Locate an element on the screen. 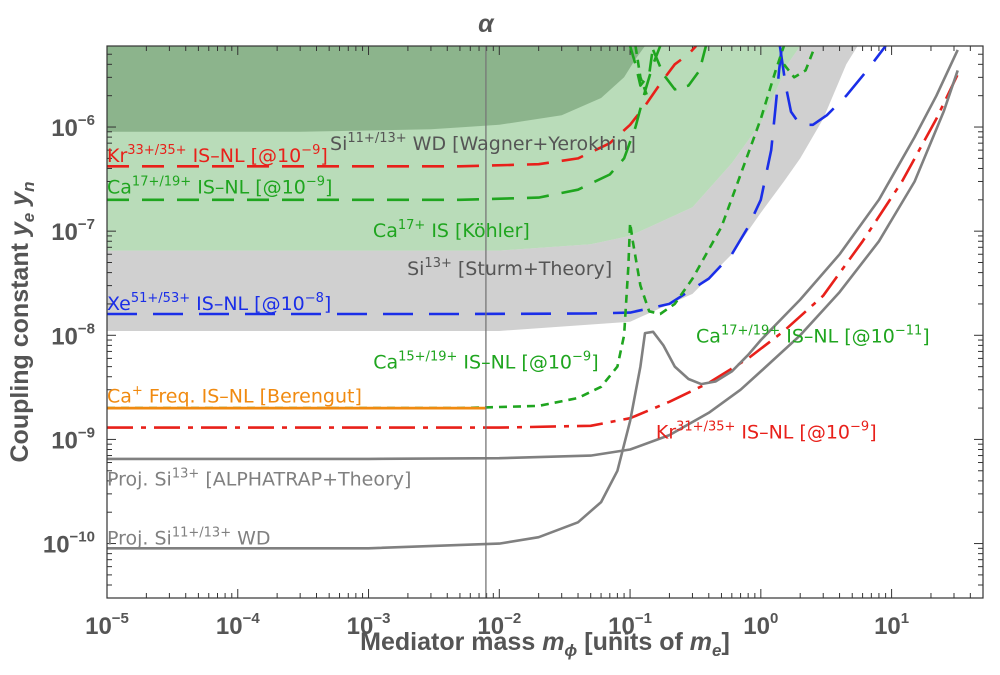 The width and height of the screenshot is (1000, 675). x-tick-label: 10⁻² is located at coordinates (499, 625).